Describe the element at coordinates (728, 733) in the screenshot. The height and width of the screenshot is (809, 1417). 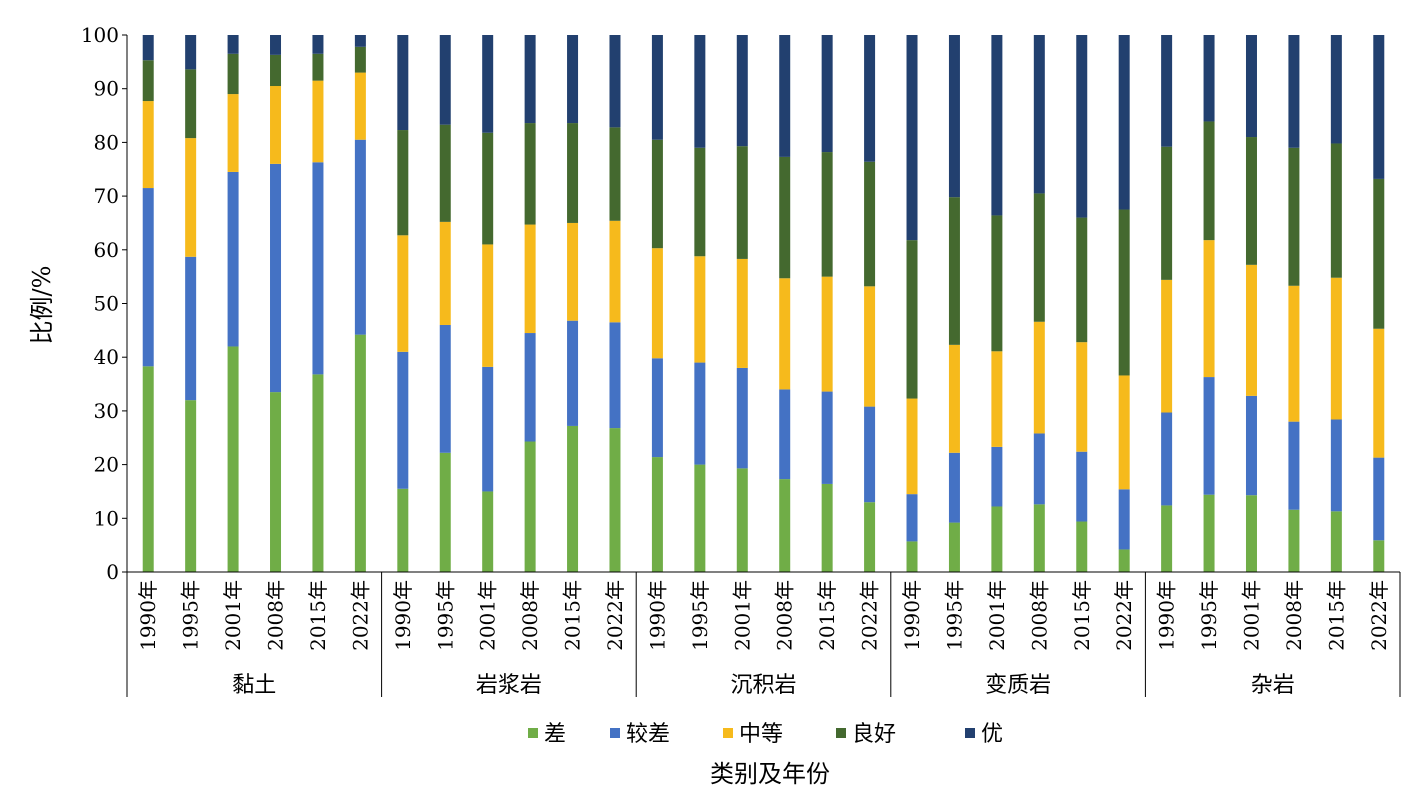
I see `legend-swatch-中等` at that location.